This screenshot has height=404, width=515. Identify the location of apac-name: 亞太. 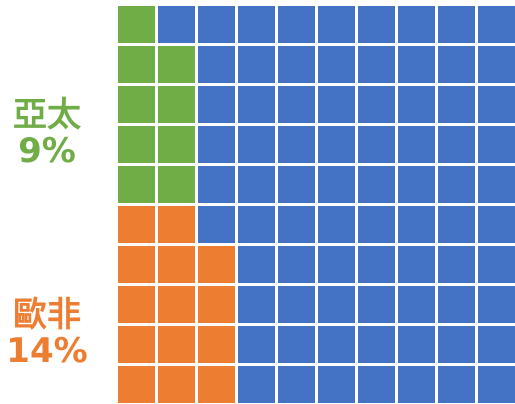
(47, 115).